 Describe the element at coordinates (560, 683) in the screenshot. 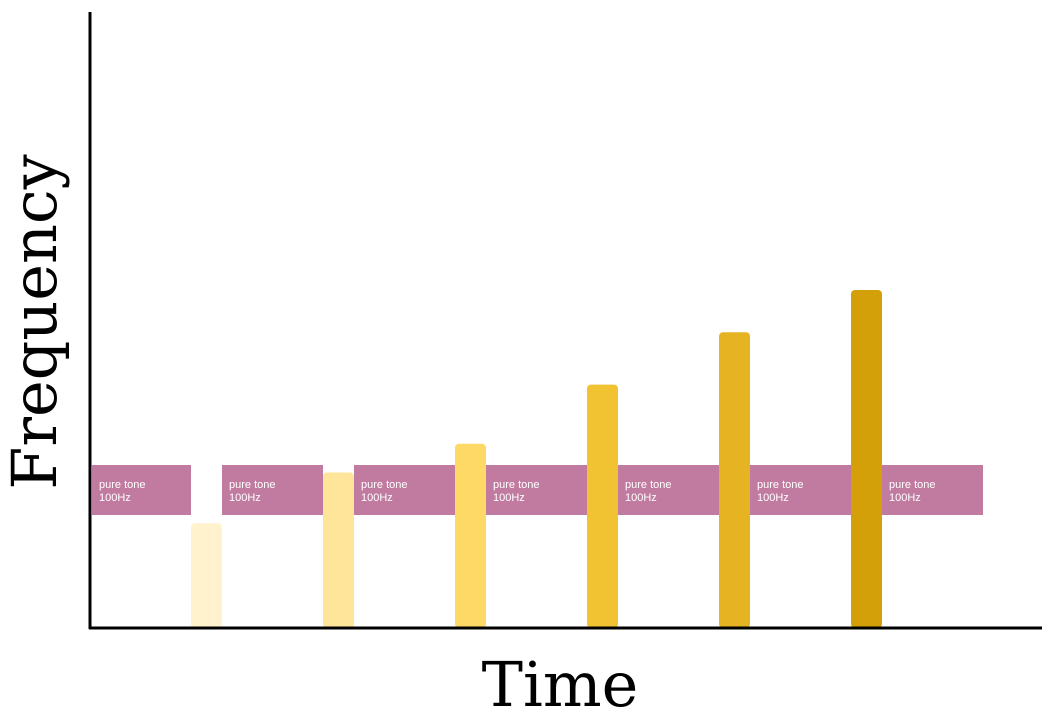

I see `x-axis-title: Time` at that location.